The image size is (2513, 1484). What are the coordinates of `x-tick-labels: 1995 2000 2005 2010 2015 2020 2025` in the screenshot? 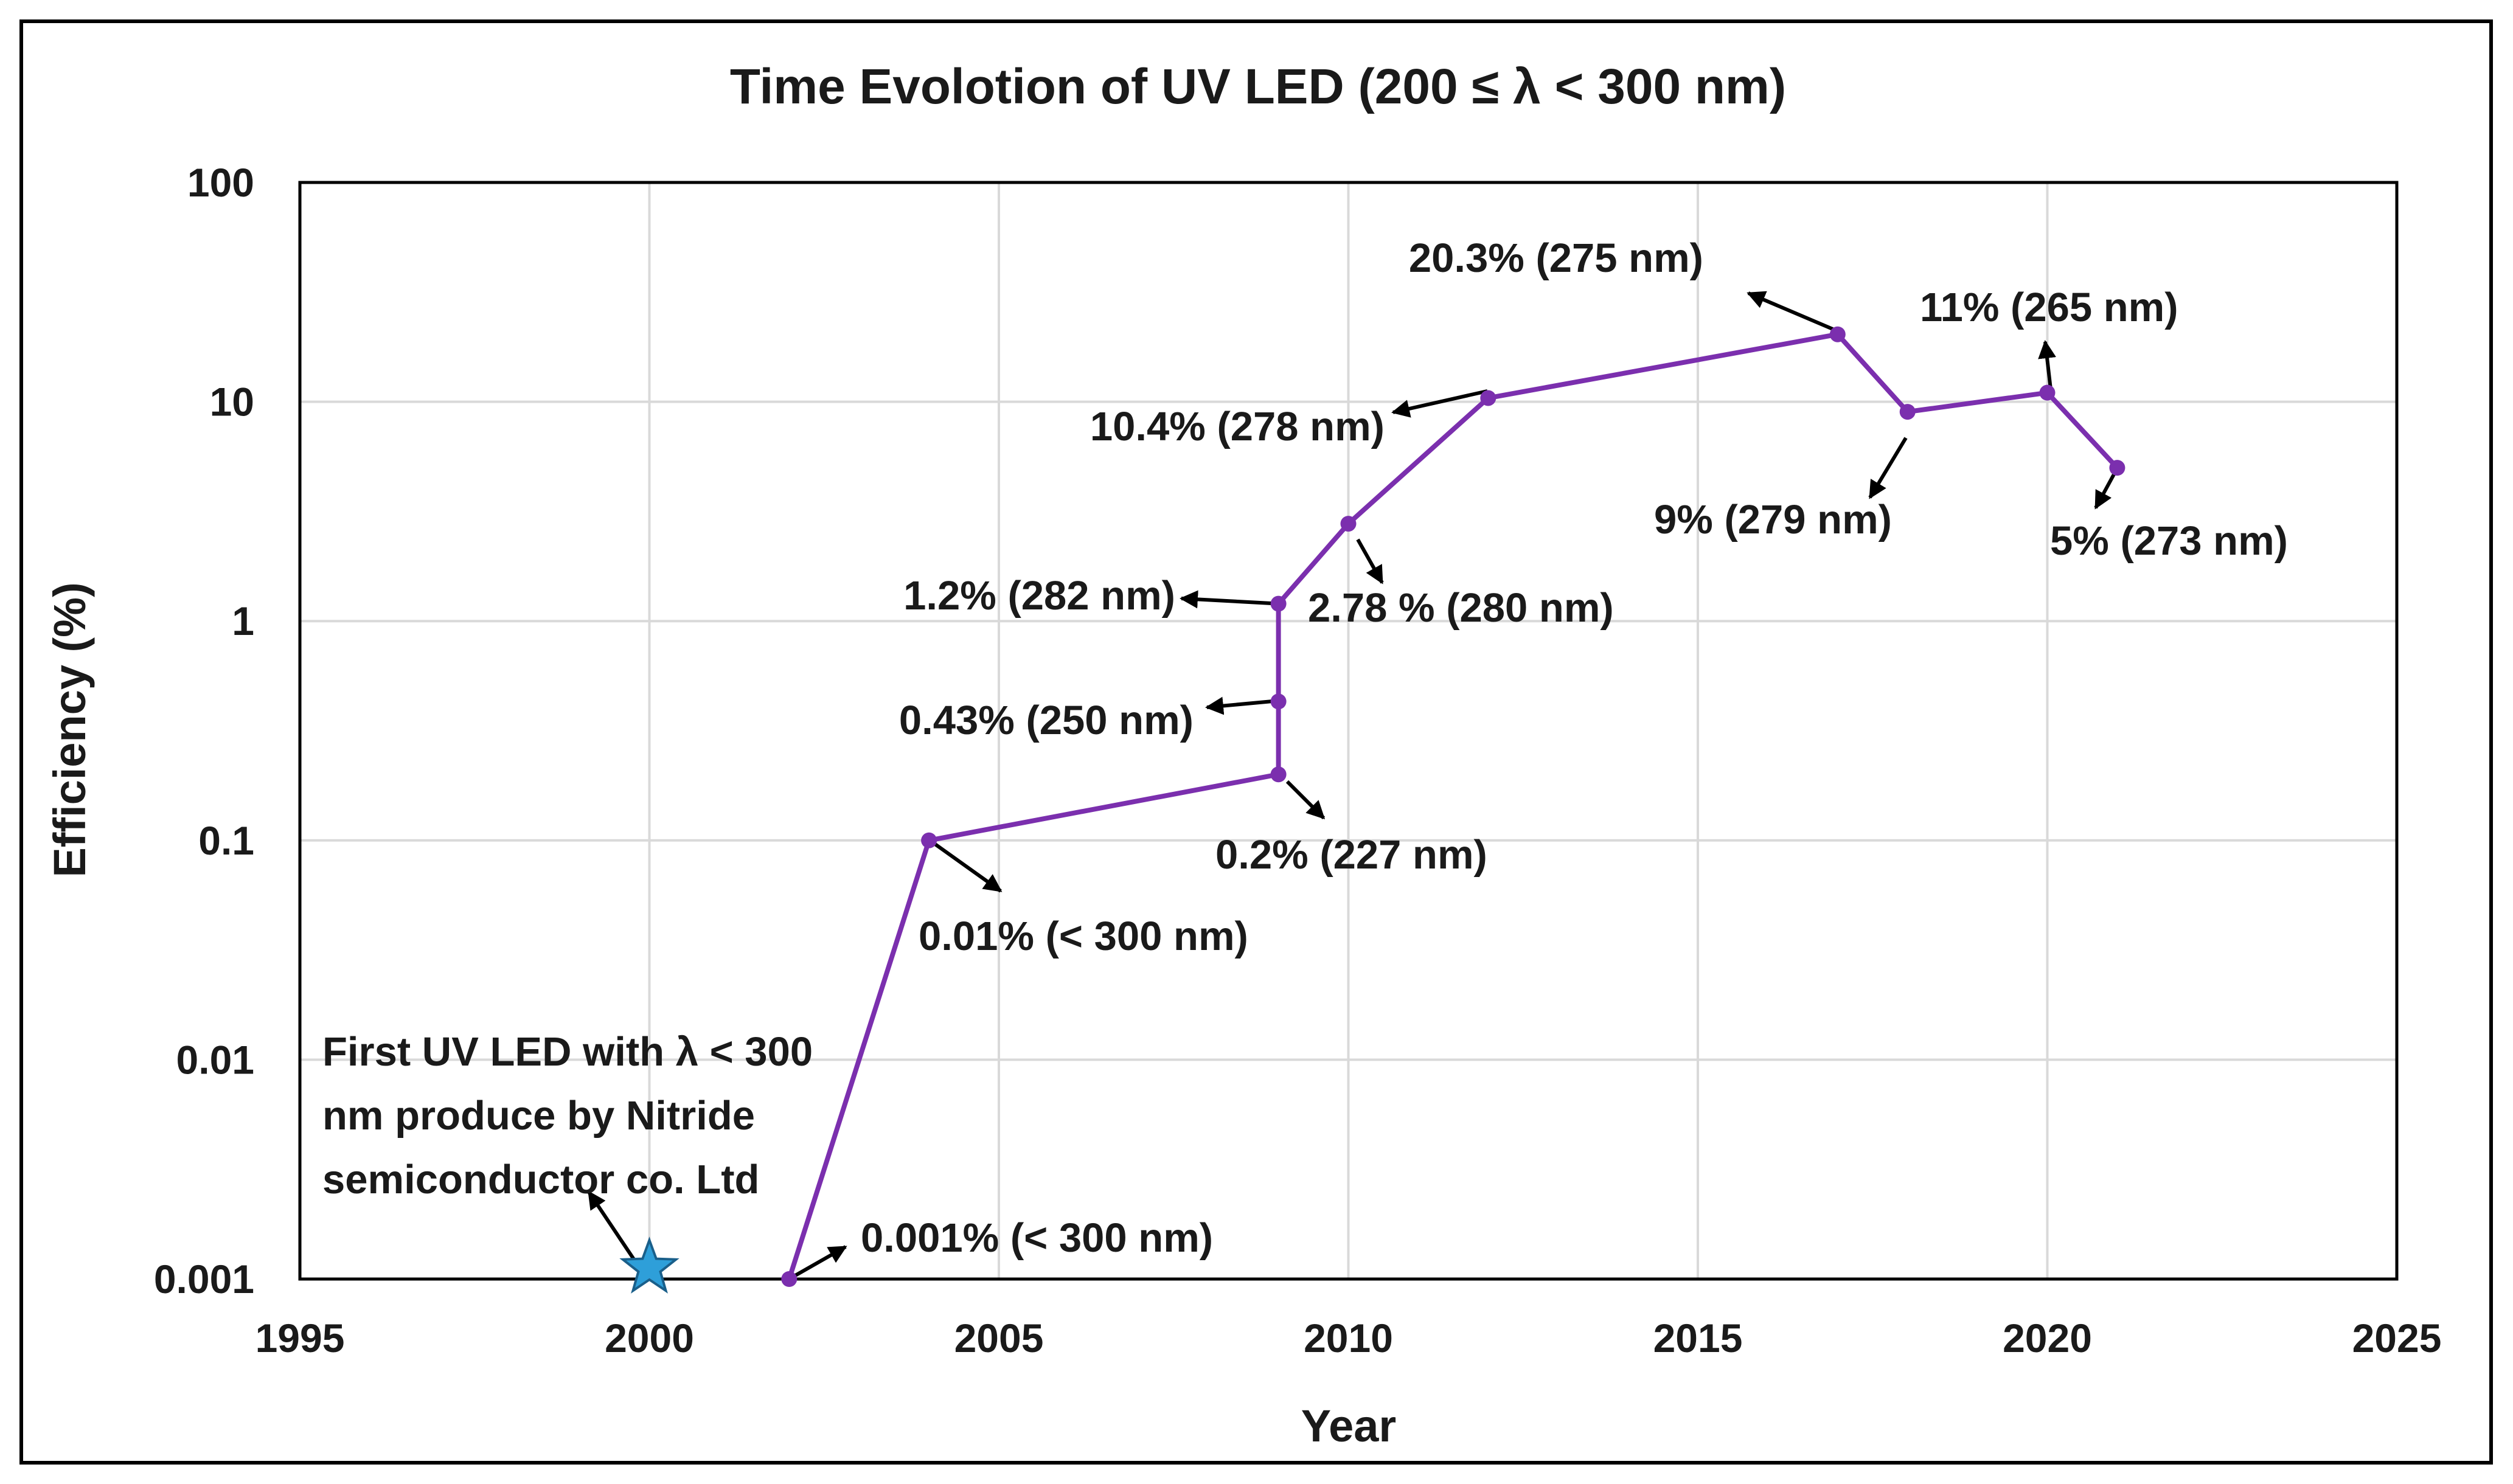 It's located at (1348, 1338).